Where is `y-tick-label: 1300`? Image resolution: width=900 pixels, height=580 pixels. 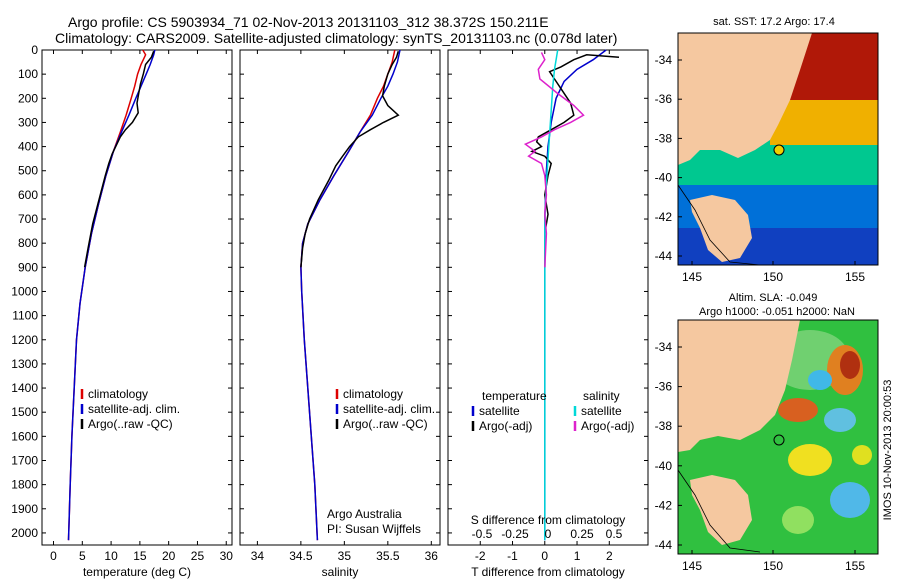 y-tick-label: 1300 is located at coordinates (24, 364).